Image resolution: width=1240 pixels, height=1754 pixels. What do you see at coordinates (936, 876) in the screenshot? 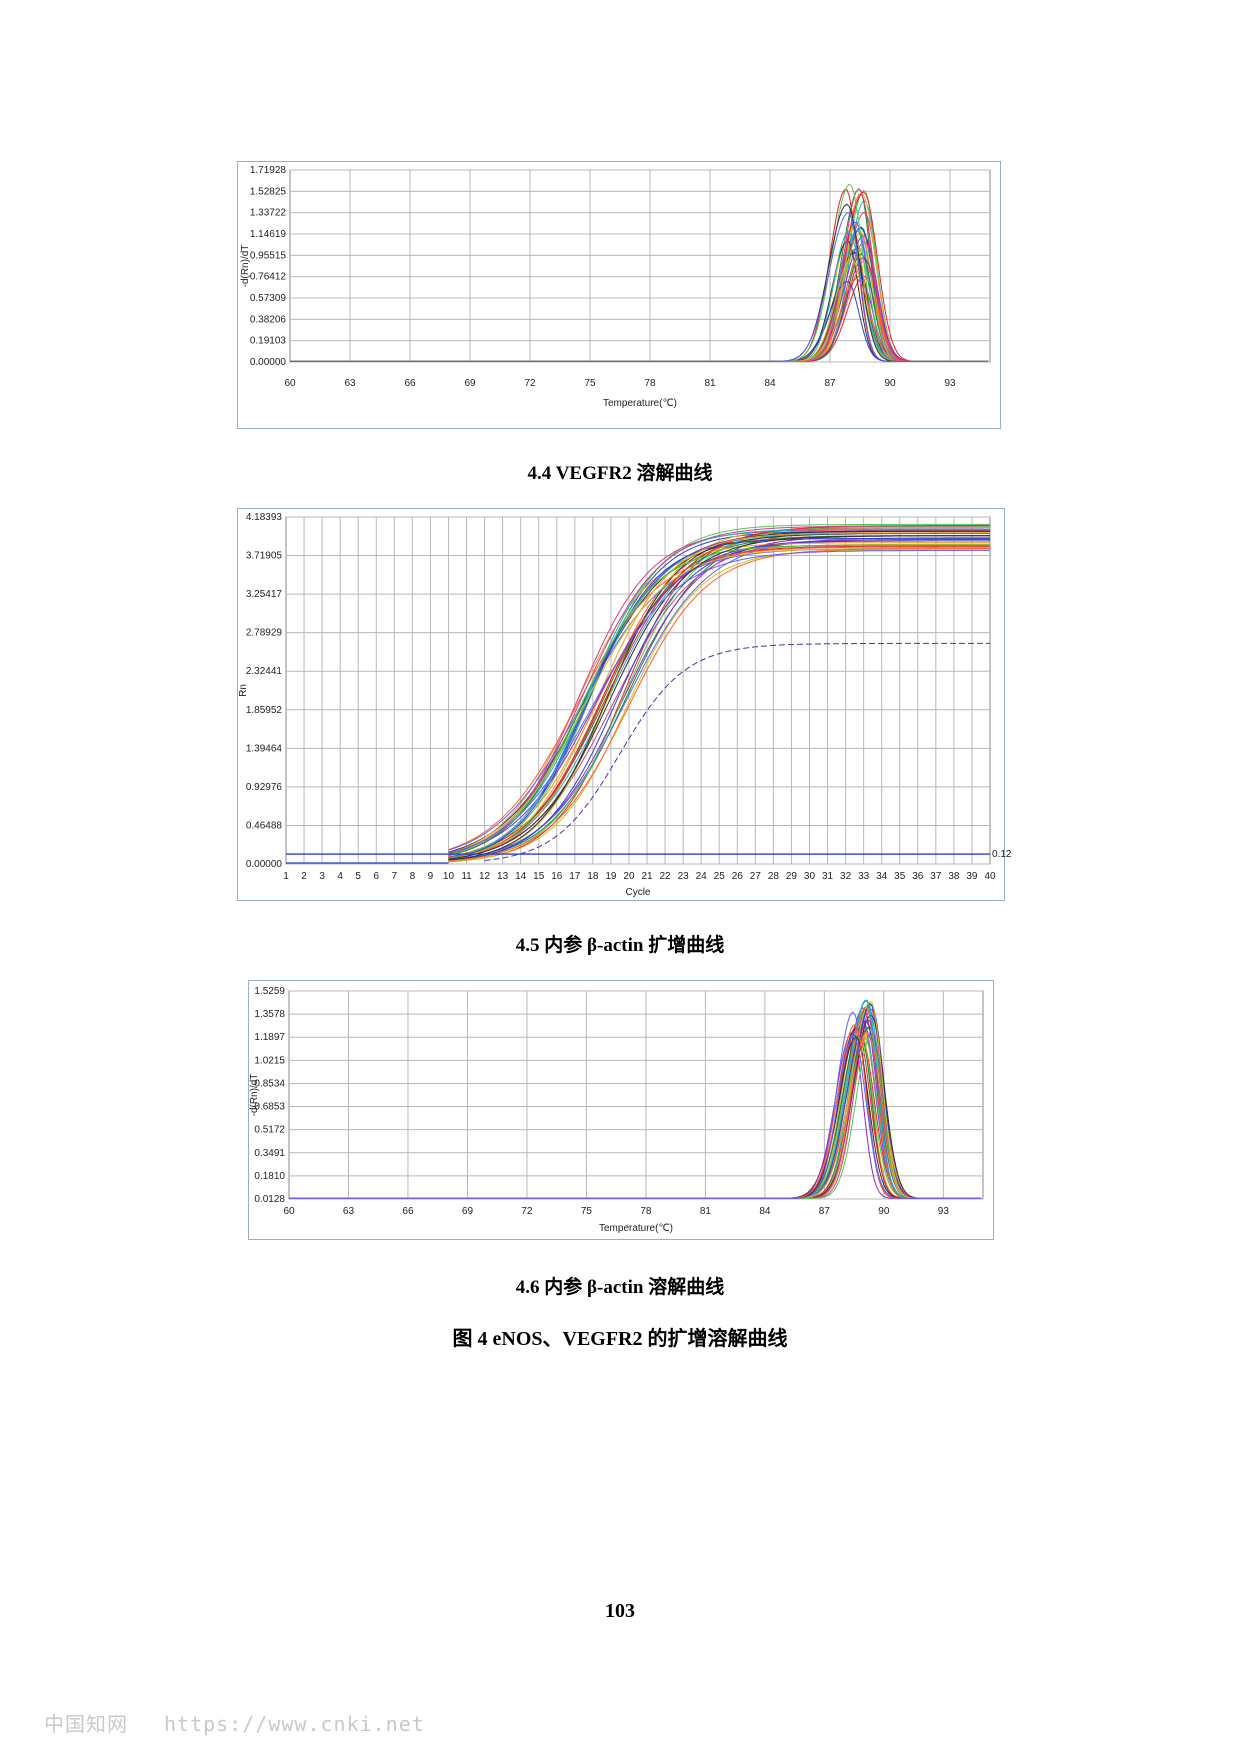
I see `x-tick-label: 37` at bounding box center [936, 876].